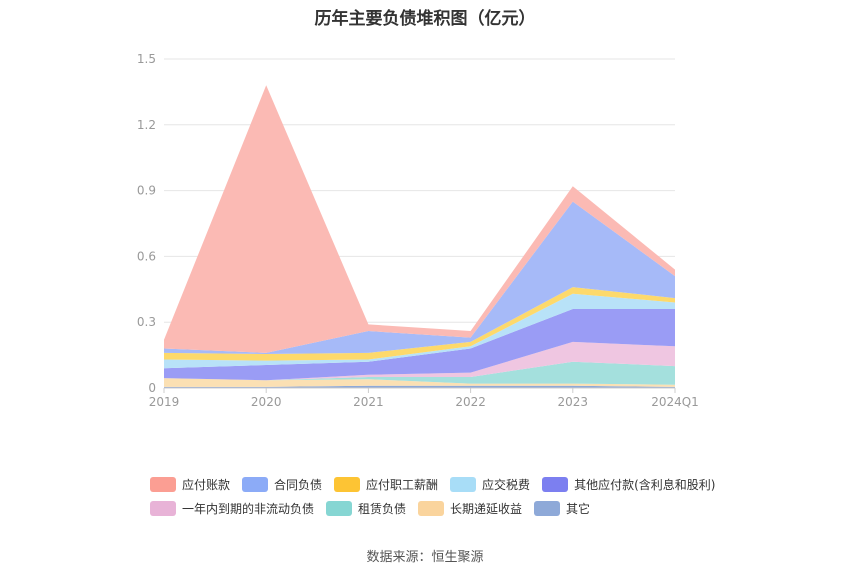 The image size is (850, 575). Describe the element at coordinates (152, 388) in the screenshot. I see `y-tick-label: 0` at that location.